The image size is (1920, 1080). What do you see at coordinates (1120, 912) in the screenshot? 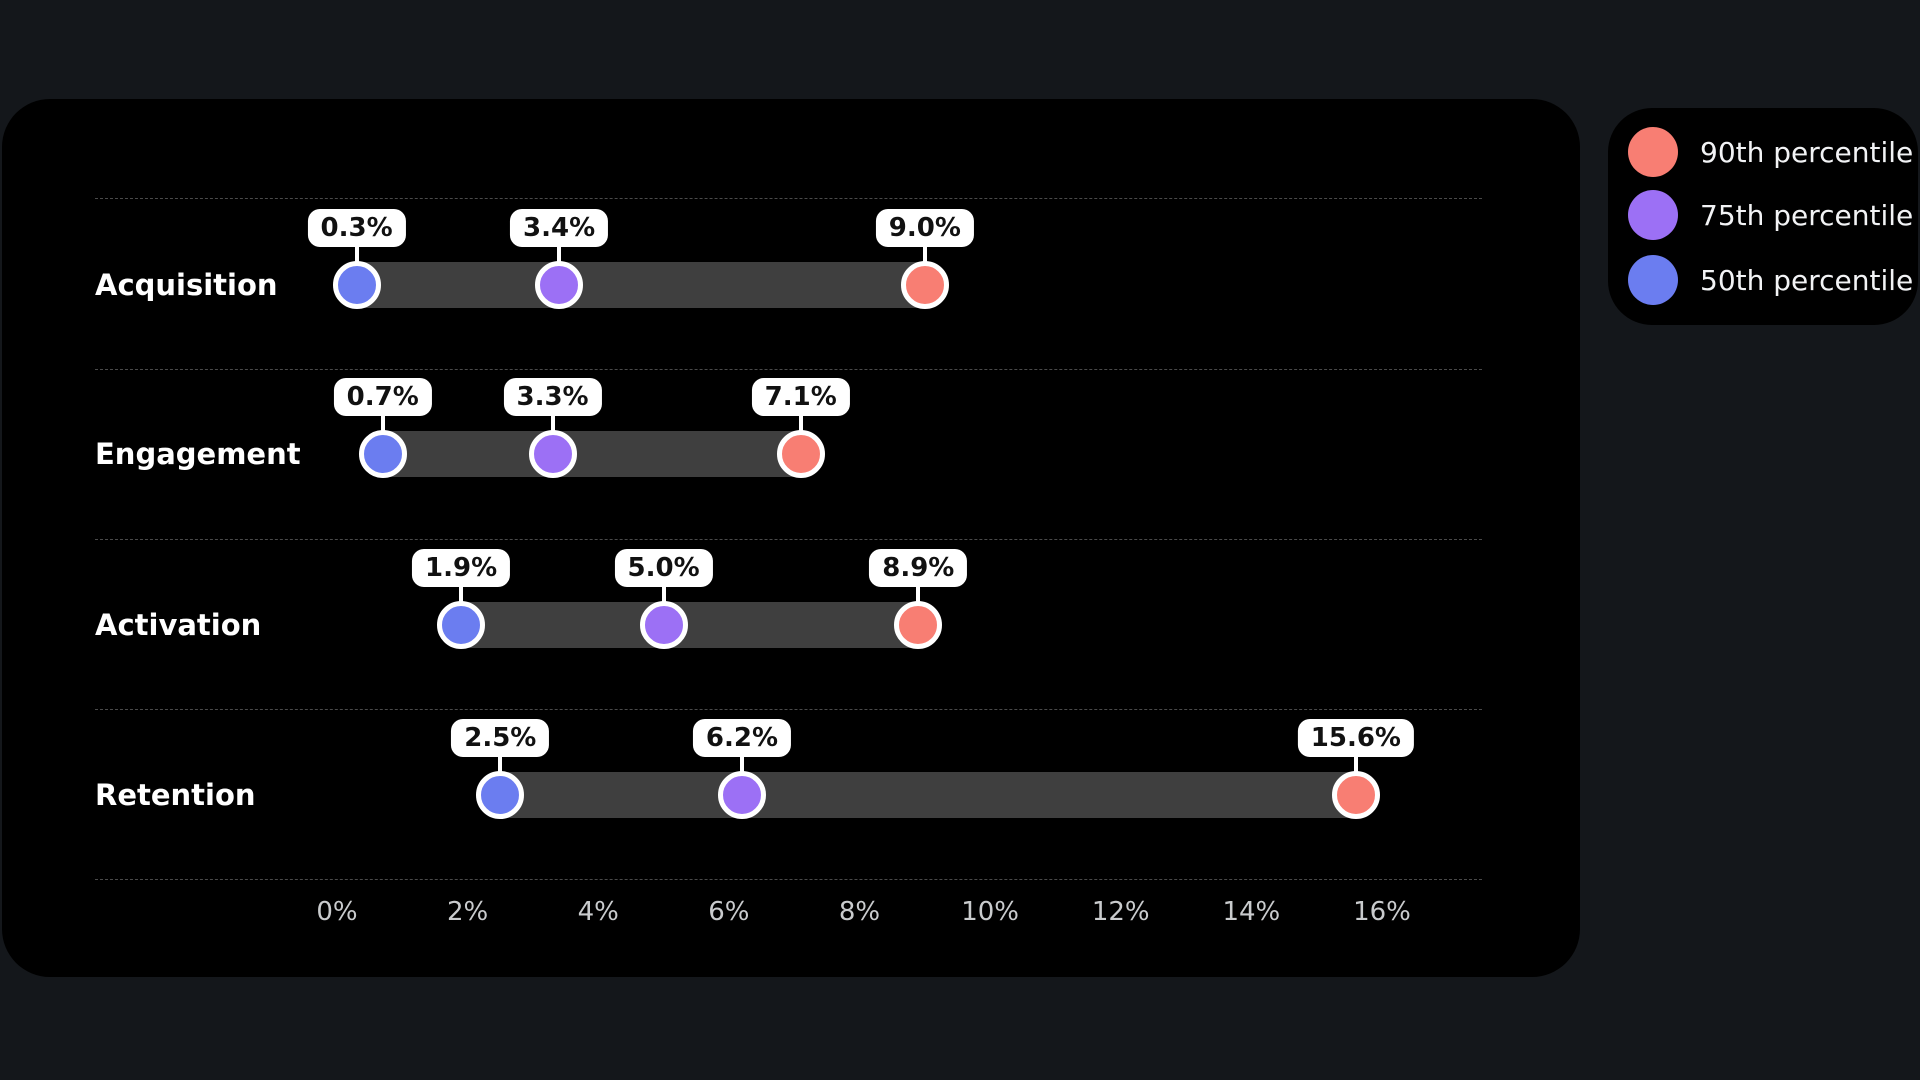
I see `x-axis-tick-label: 12%` at bounding box center [1120, 912].